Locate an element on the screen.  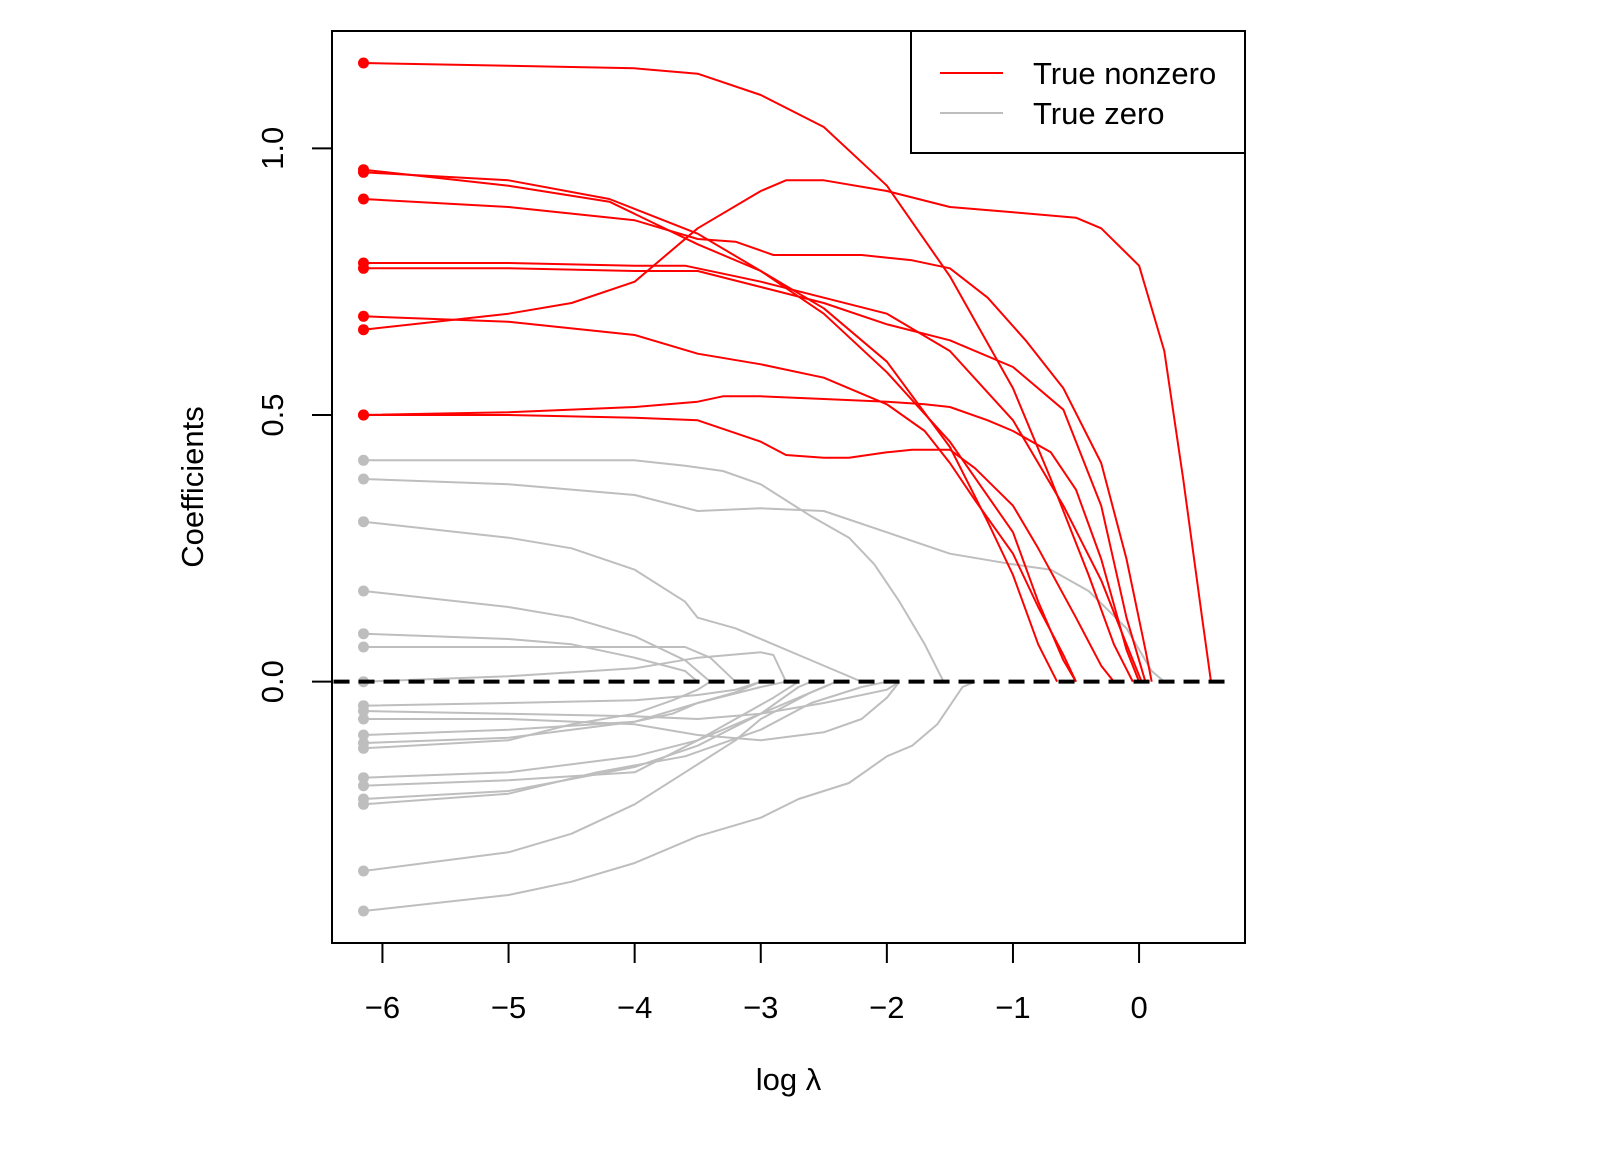
legend-label-true-zero: True zero is located at coordinates (1099, 113).